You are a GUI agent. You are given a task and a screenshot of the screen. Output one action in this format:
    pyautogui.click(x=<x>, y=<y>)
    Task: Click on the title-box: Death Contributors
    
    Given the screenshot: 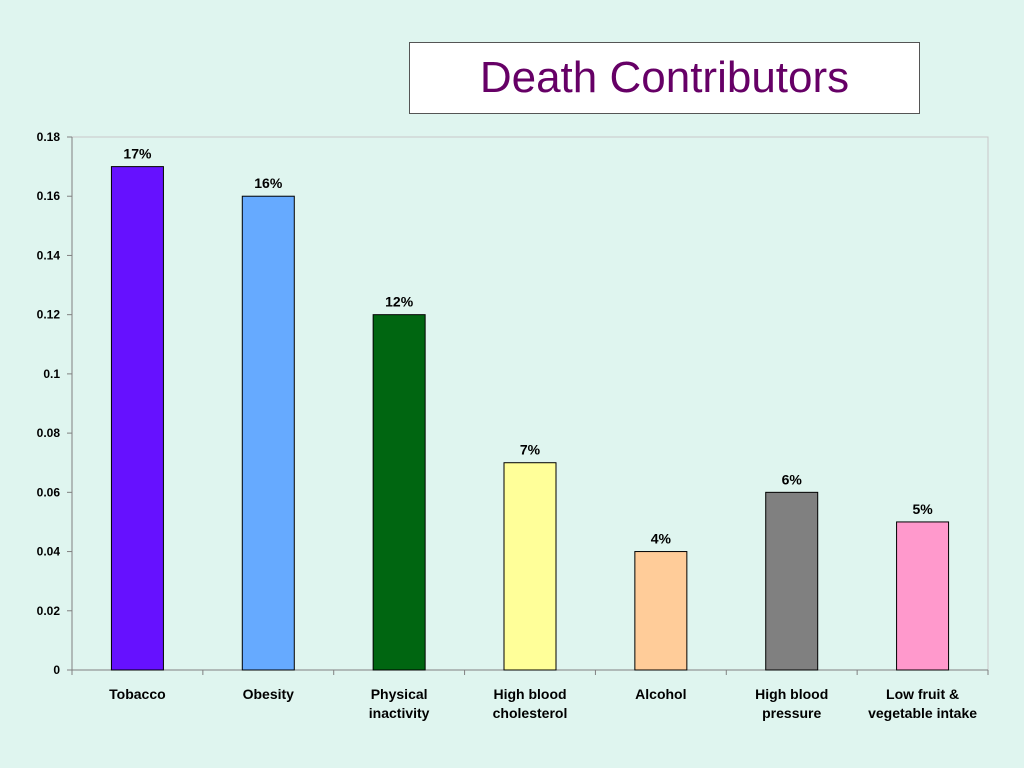 What is the action you would take?
    pyautogui.click(x=664, y=78)
    